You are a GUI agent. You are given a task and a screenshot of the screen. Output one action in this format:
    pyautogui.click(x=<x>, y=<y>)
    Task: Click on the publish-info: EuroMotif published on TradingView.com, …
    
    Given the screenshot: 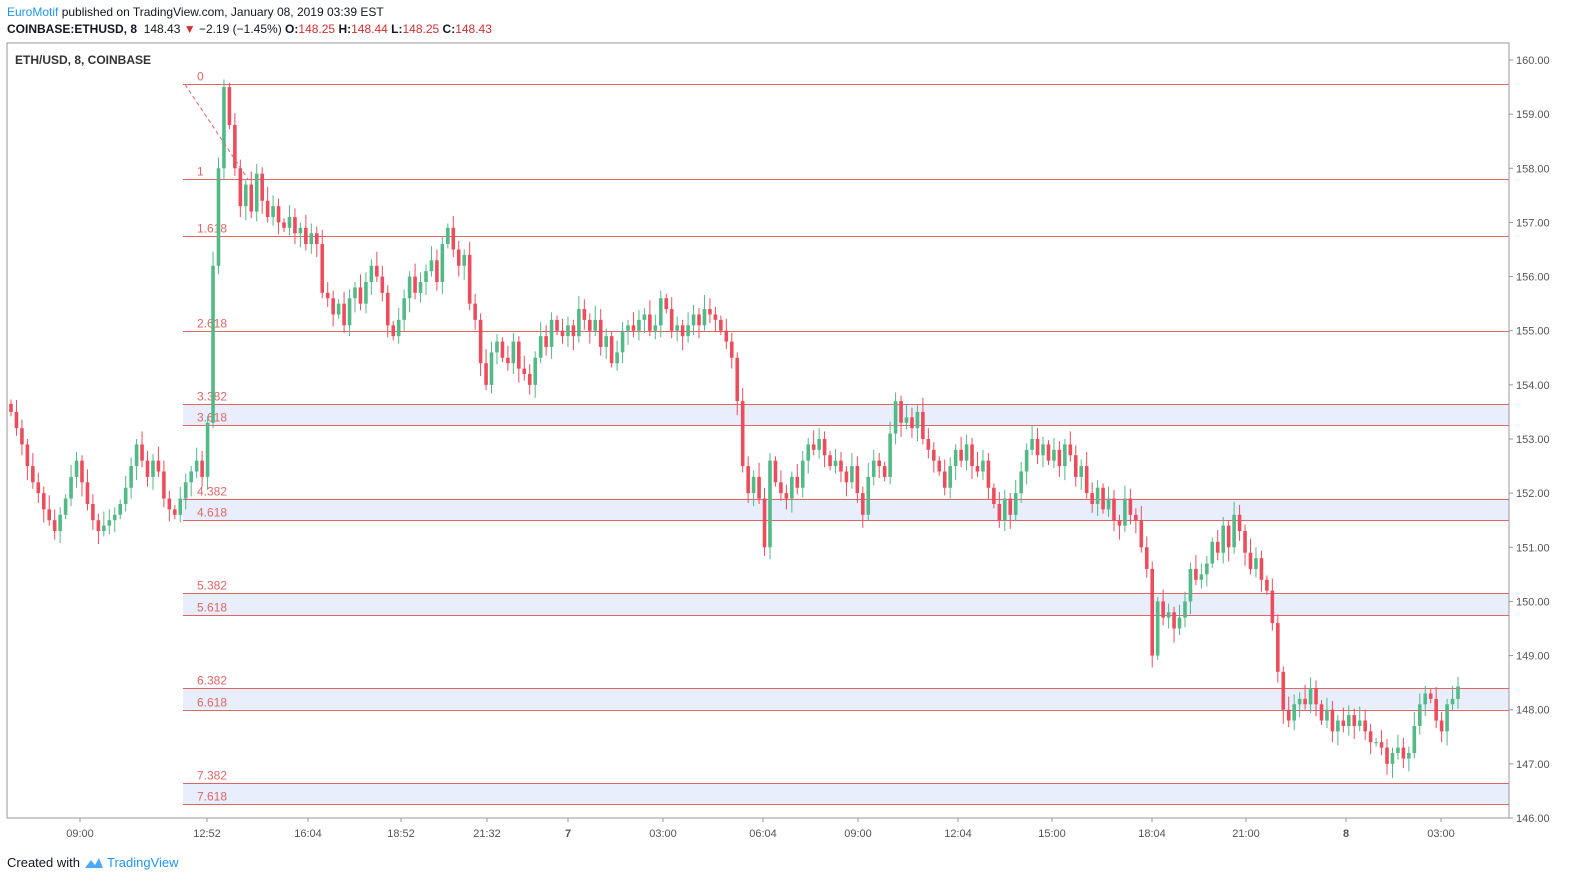 What is the action you would take?
    pyautogui.click(x=195, y=12)
    